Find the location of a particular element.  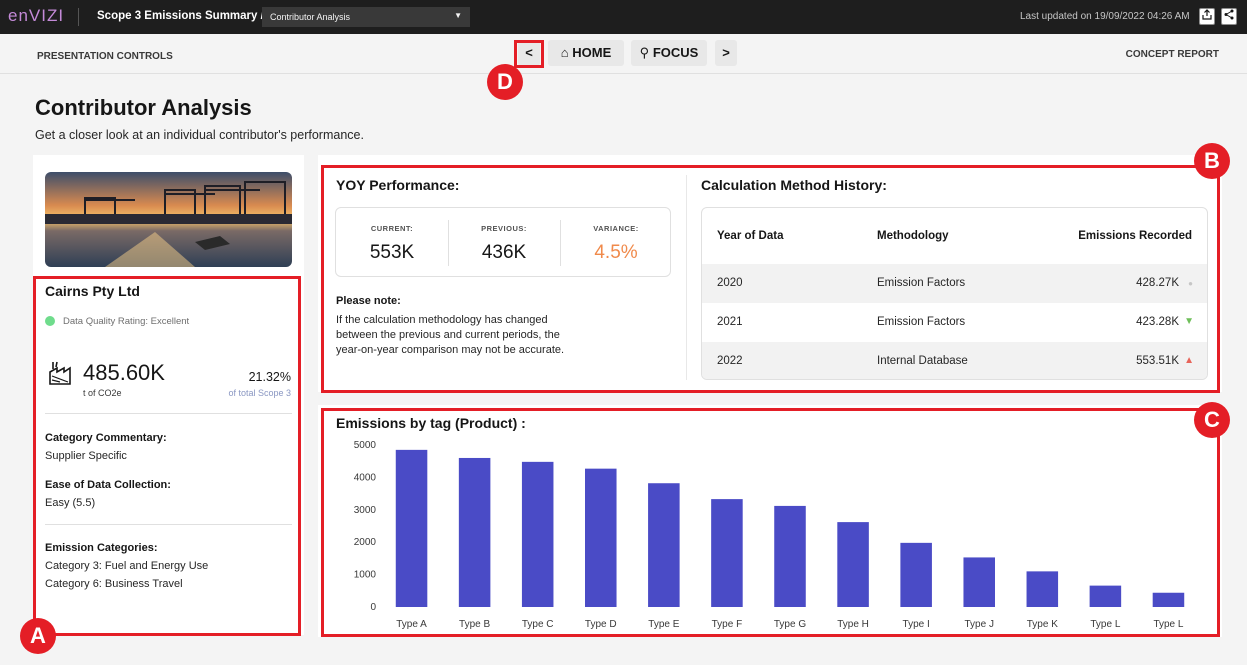

x-tick-label: Type D is located at coordinates (601, 624).